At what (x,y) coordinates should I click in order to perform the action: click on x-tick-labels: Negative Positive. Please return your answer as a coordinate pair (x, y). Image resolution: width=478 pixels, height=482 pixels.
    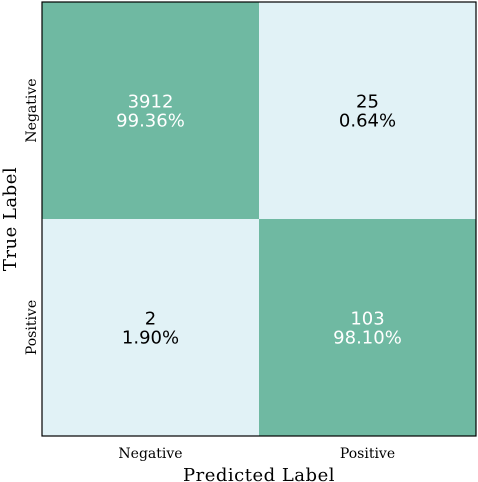
    Looking at the image, I should click on (256, 454).